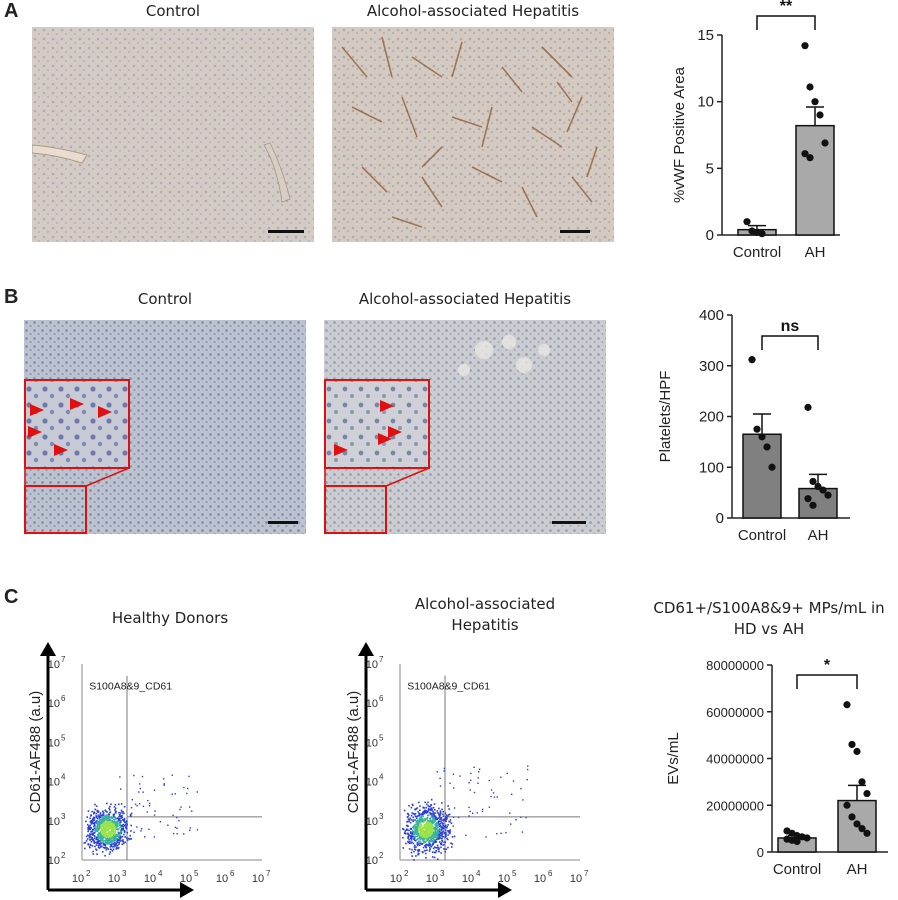 The height and width of the screenshot is (900, 898). I want to click on flow-y-tick-exponent: 7, so click(381, 659).